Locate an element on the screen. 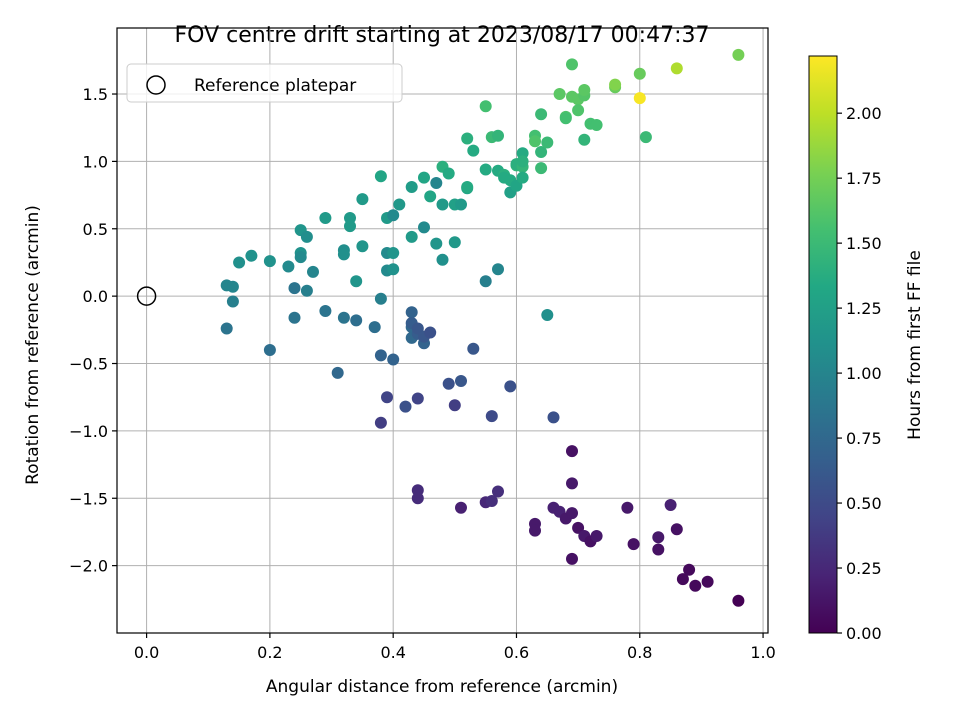 The width and height of the screenshot is (960, 720). x-tick-label: 1.0 is located at coordinates (762, 652).